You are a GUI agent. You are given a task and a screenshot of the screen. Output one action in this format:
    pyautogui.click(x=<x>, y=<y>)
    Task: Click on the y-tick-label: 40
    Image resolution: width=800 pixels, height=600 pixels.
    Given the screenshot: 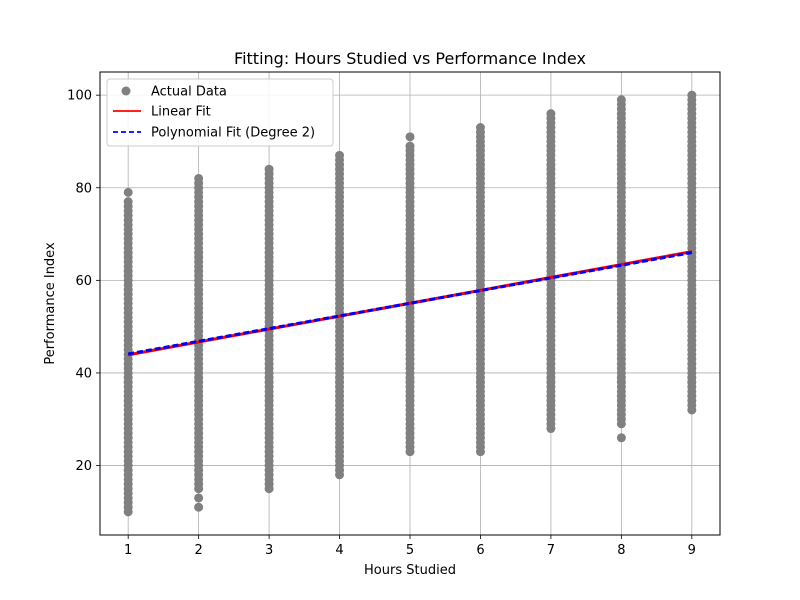 What is the action you would take?
    pyautogui.click(x=83, y=373)
    